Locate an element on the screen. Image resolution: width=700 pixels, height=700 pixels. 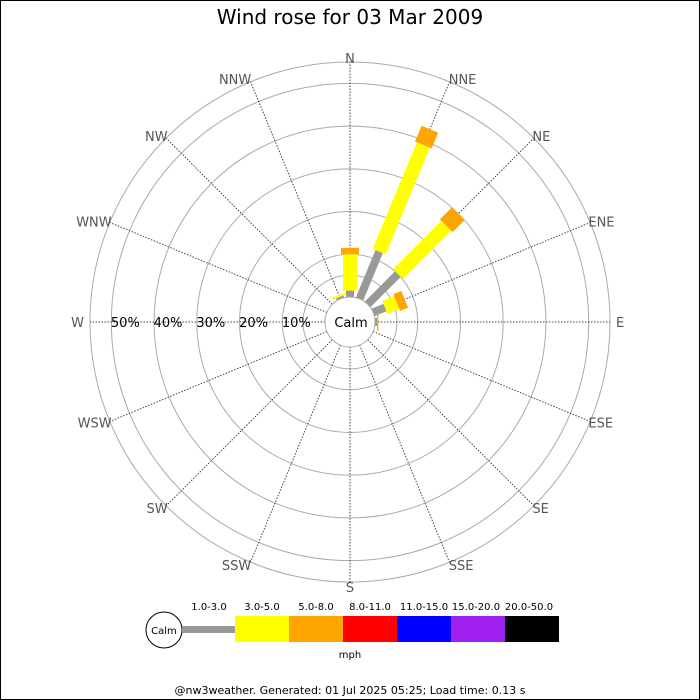
legend-calm-label: Calm is located at coordinates (164, 631).